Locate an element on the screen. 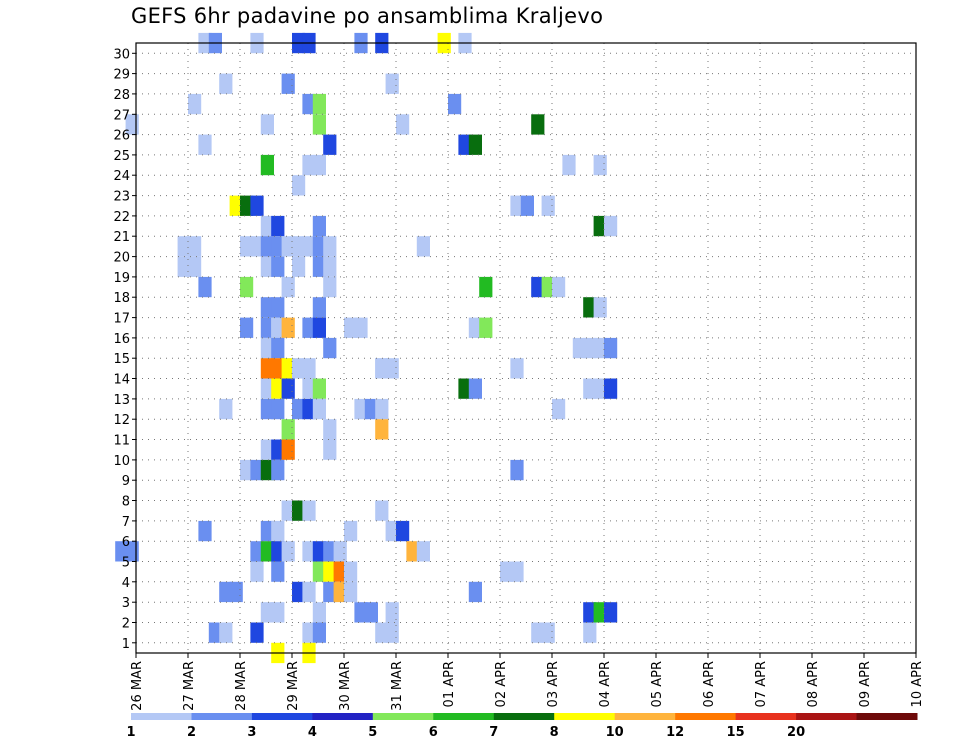  y-tick-label: 3 is located at coordinates (126, 603).